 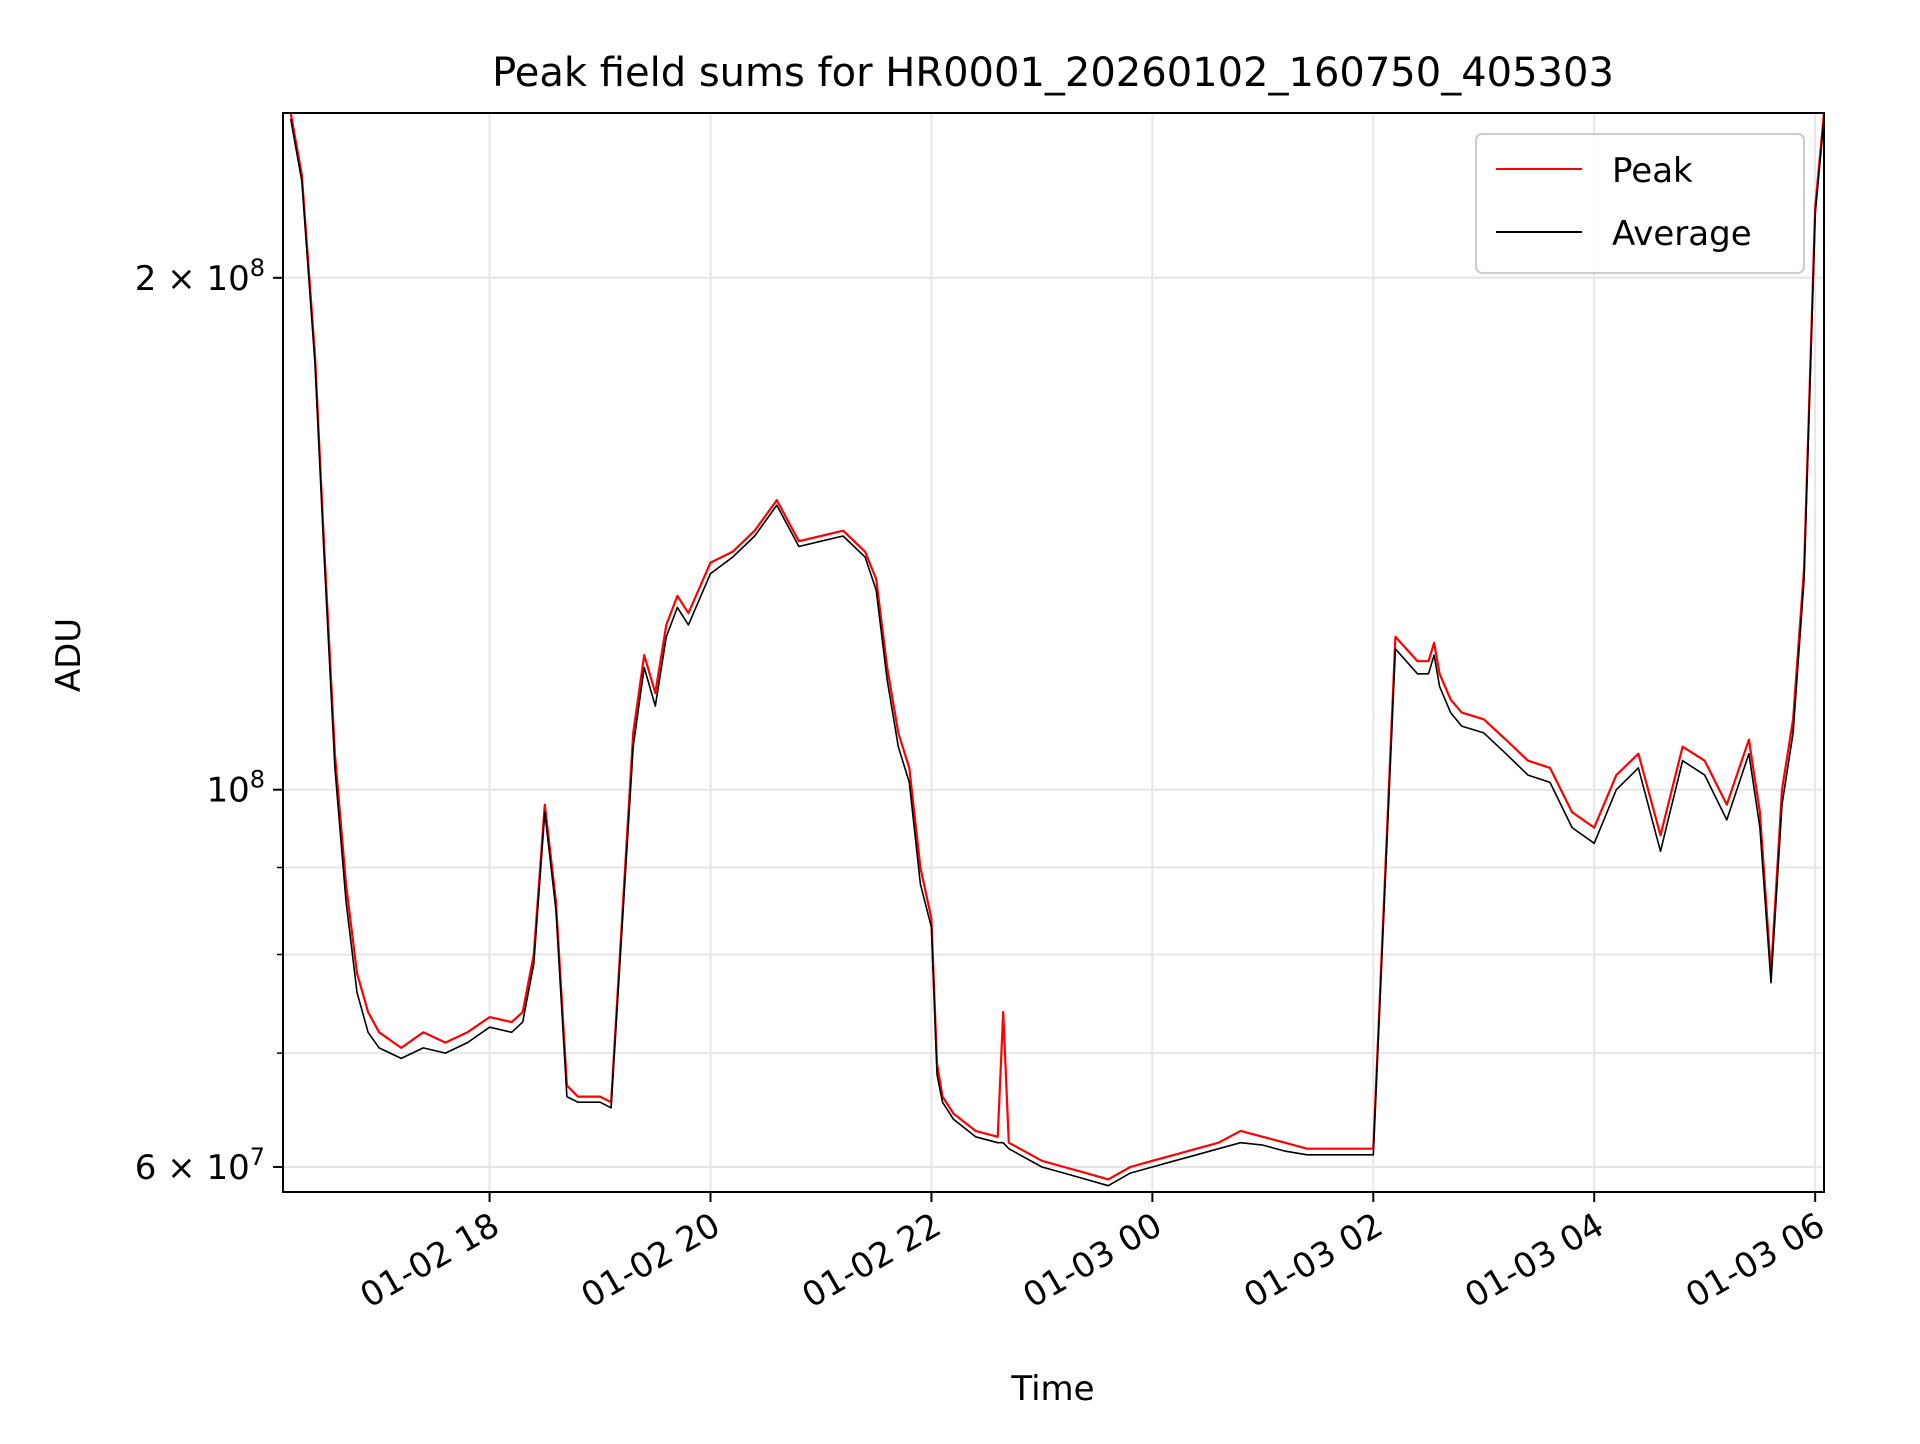 I want to click on y-axis-label: ADU, so click(x=69, y=655).